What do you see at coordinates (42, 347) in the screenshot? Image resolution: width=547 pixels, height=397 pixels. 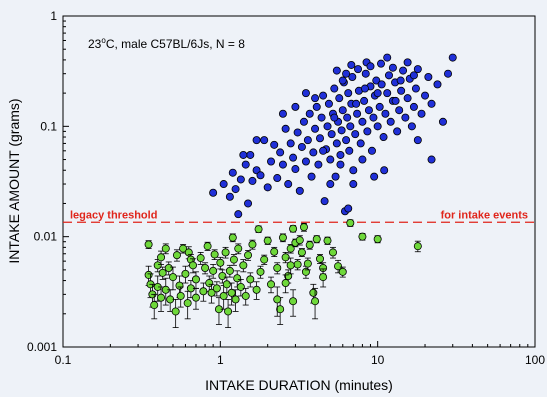 I see `y-tick-label: 0.001` at bounding box center [42, 347].